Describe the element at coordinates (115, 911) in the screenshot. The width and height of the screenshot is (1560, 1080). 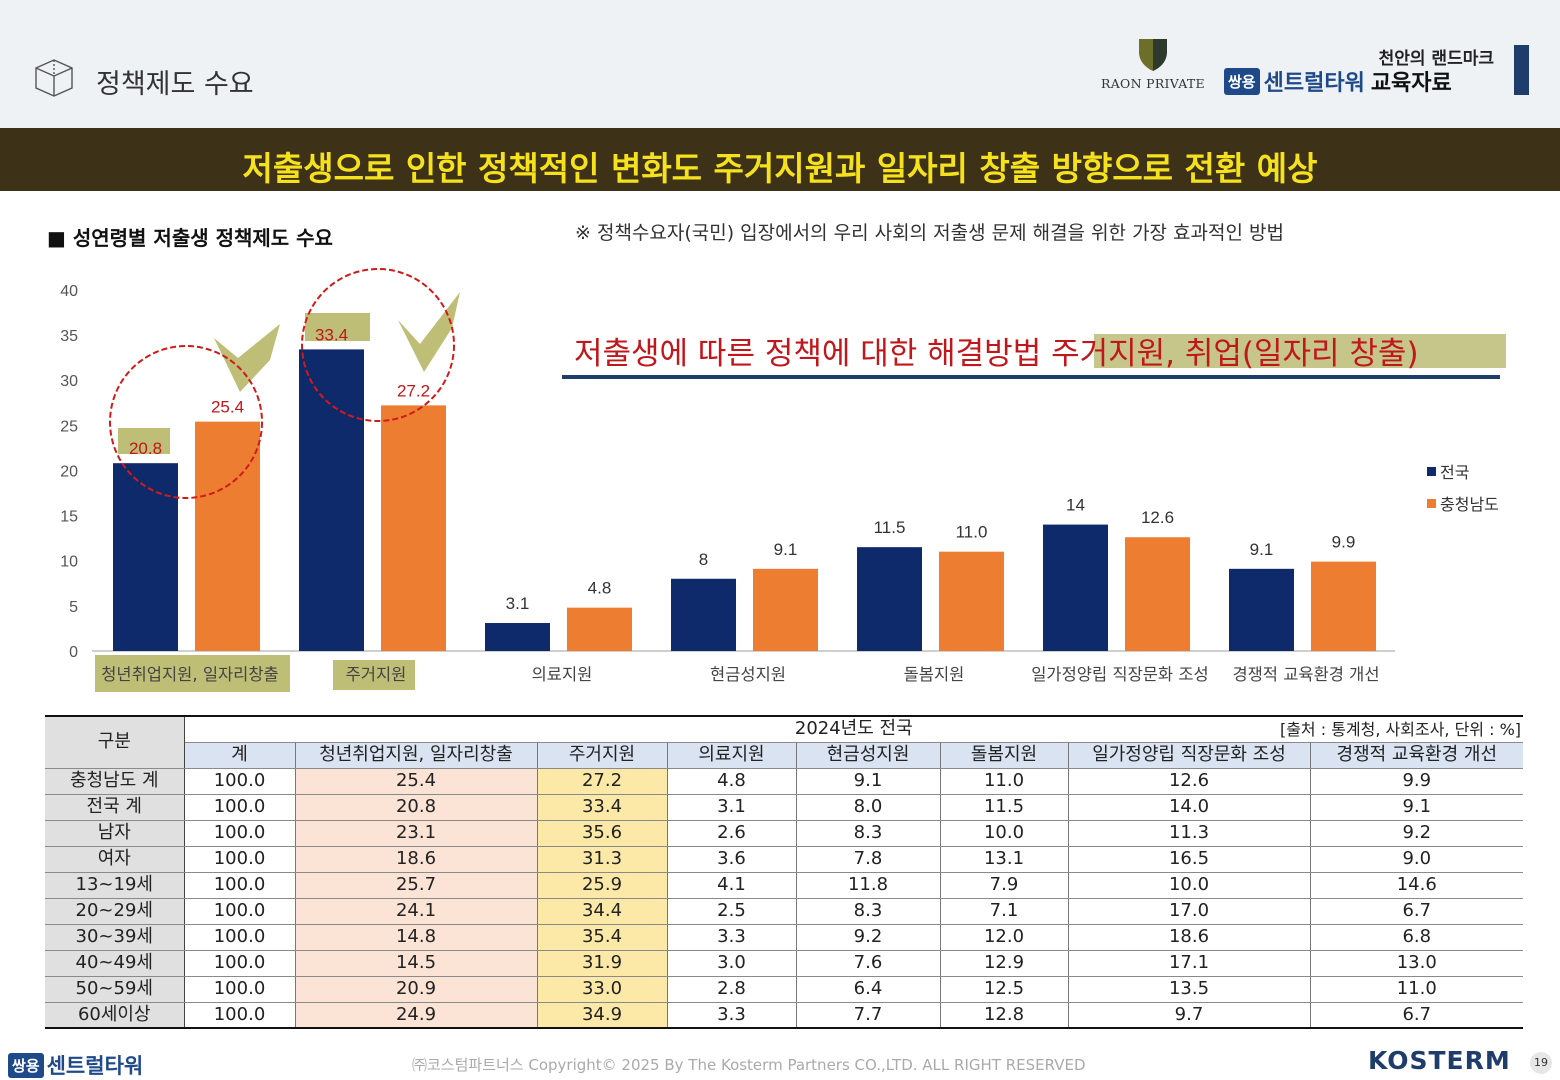
I see `table-row-label: 20~29세` at that location.